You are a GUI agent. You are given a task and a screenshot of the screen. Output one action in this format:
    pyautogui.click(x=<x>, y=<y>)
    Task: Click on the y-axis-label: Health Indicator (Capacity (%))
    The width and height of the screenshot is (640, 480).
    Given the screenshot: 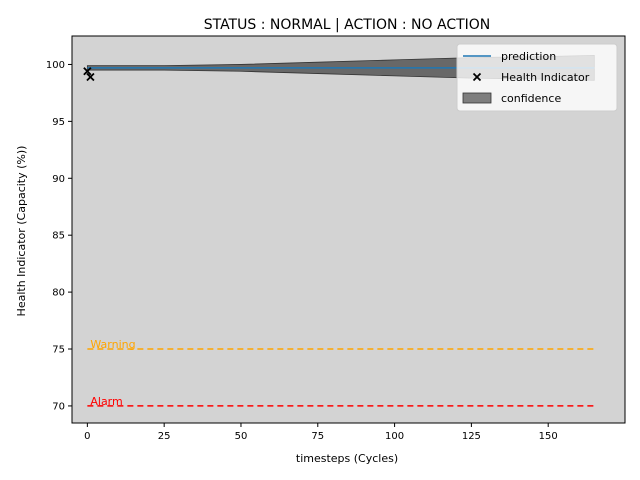 What is the action you would take?
    pyautogui.click(x=21, y=231)
    